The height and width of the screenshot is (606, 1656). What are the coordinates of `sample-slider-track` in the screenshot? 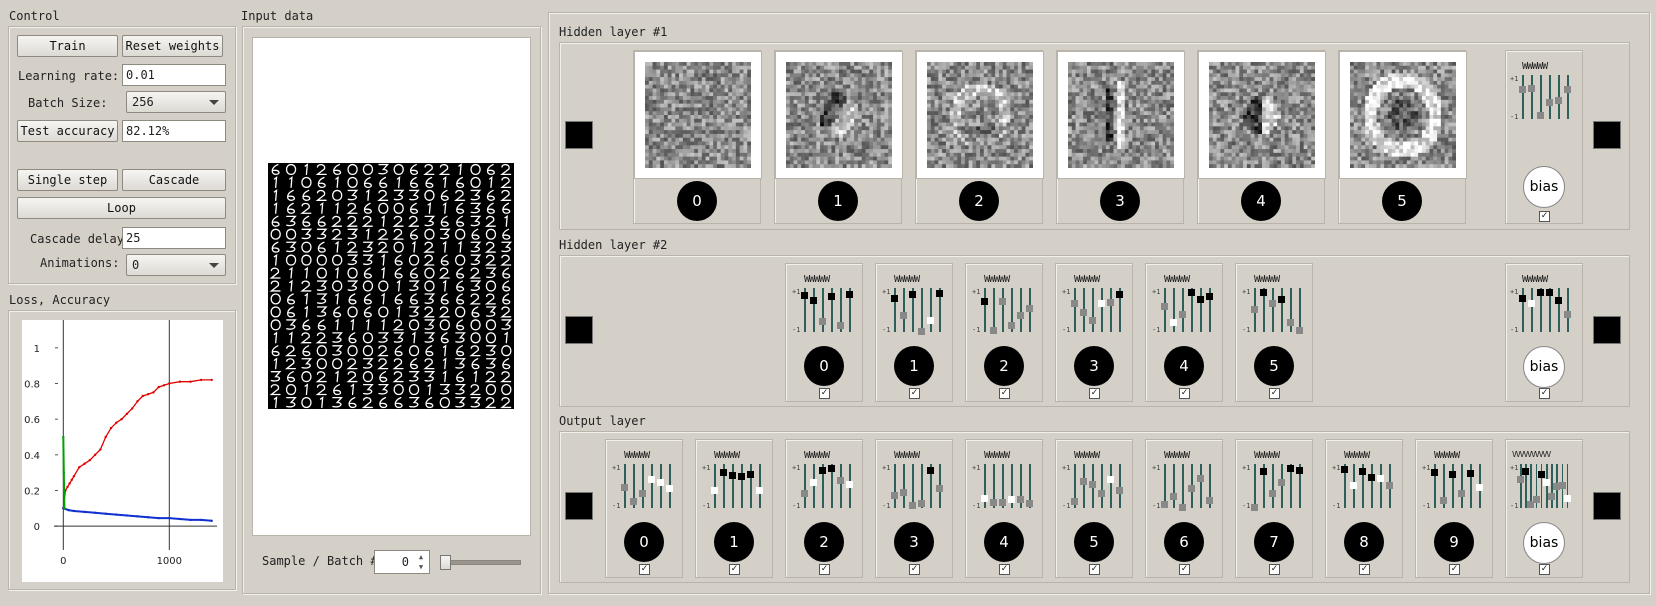 It's located at (481, 562).